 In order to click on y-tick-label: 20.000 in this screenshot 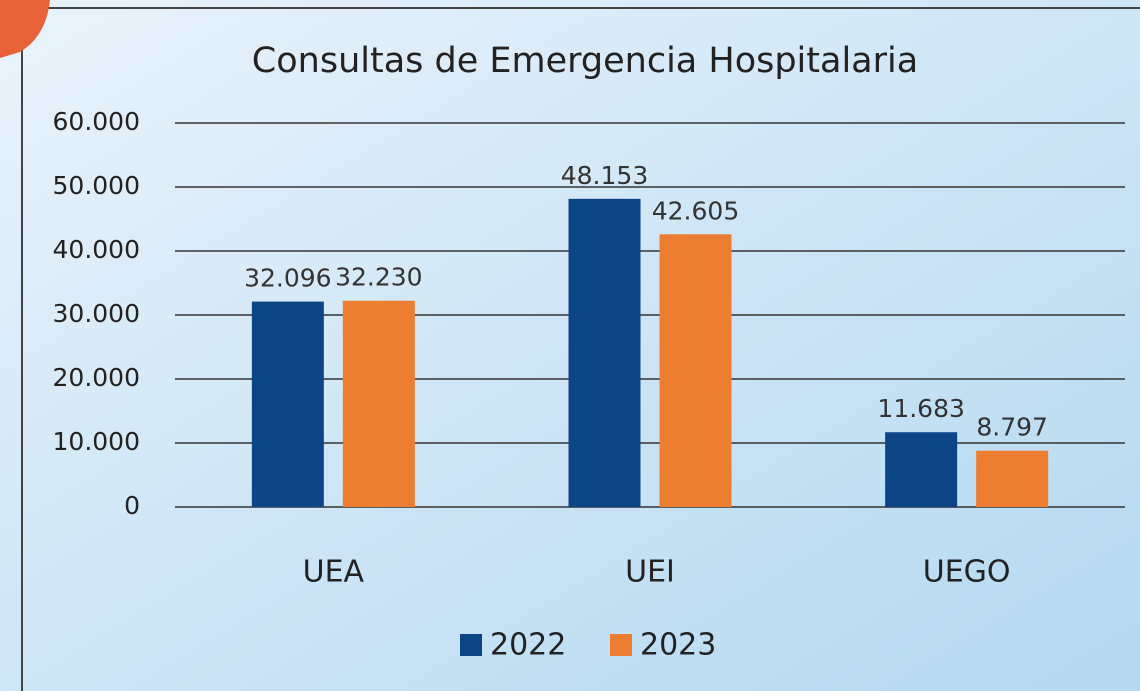, I will do `click(96, 377)`.